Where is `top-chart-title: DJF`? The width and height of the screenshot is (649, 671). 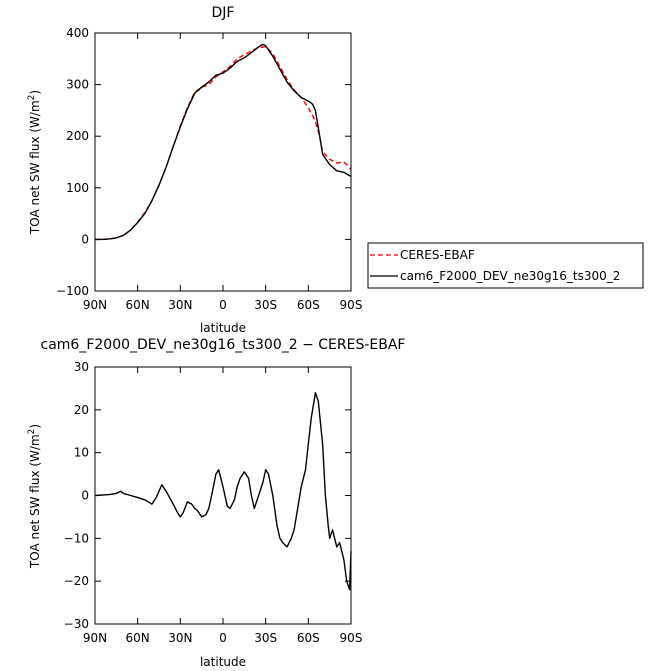 top-chart-title: DJF is located at coordinates (223, 13).